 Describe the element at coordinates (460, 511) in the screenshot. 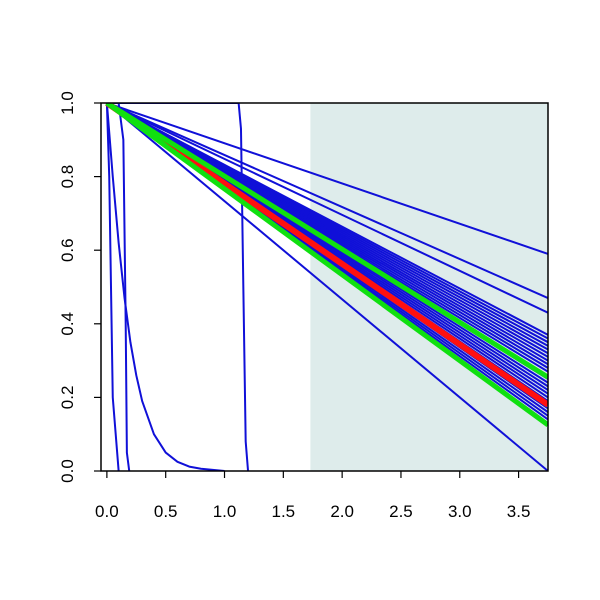

I see `x-tick-label: 3.0` at that location.